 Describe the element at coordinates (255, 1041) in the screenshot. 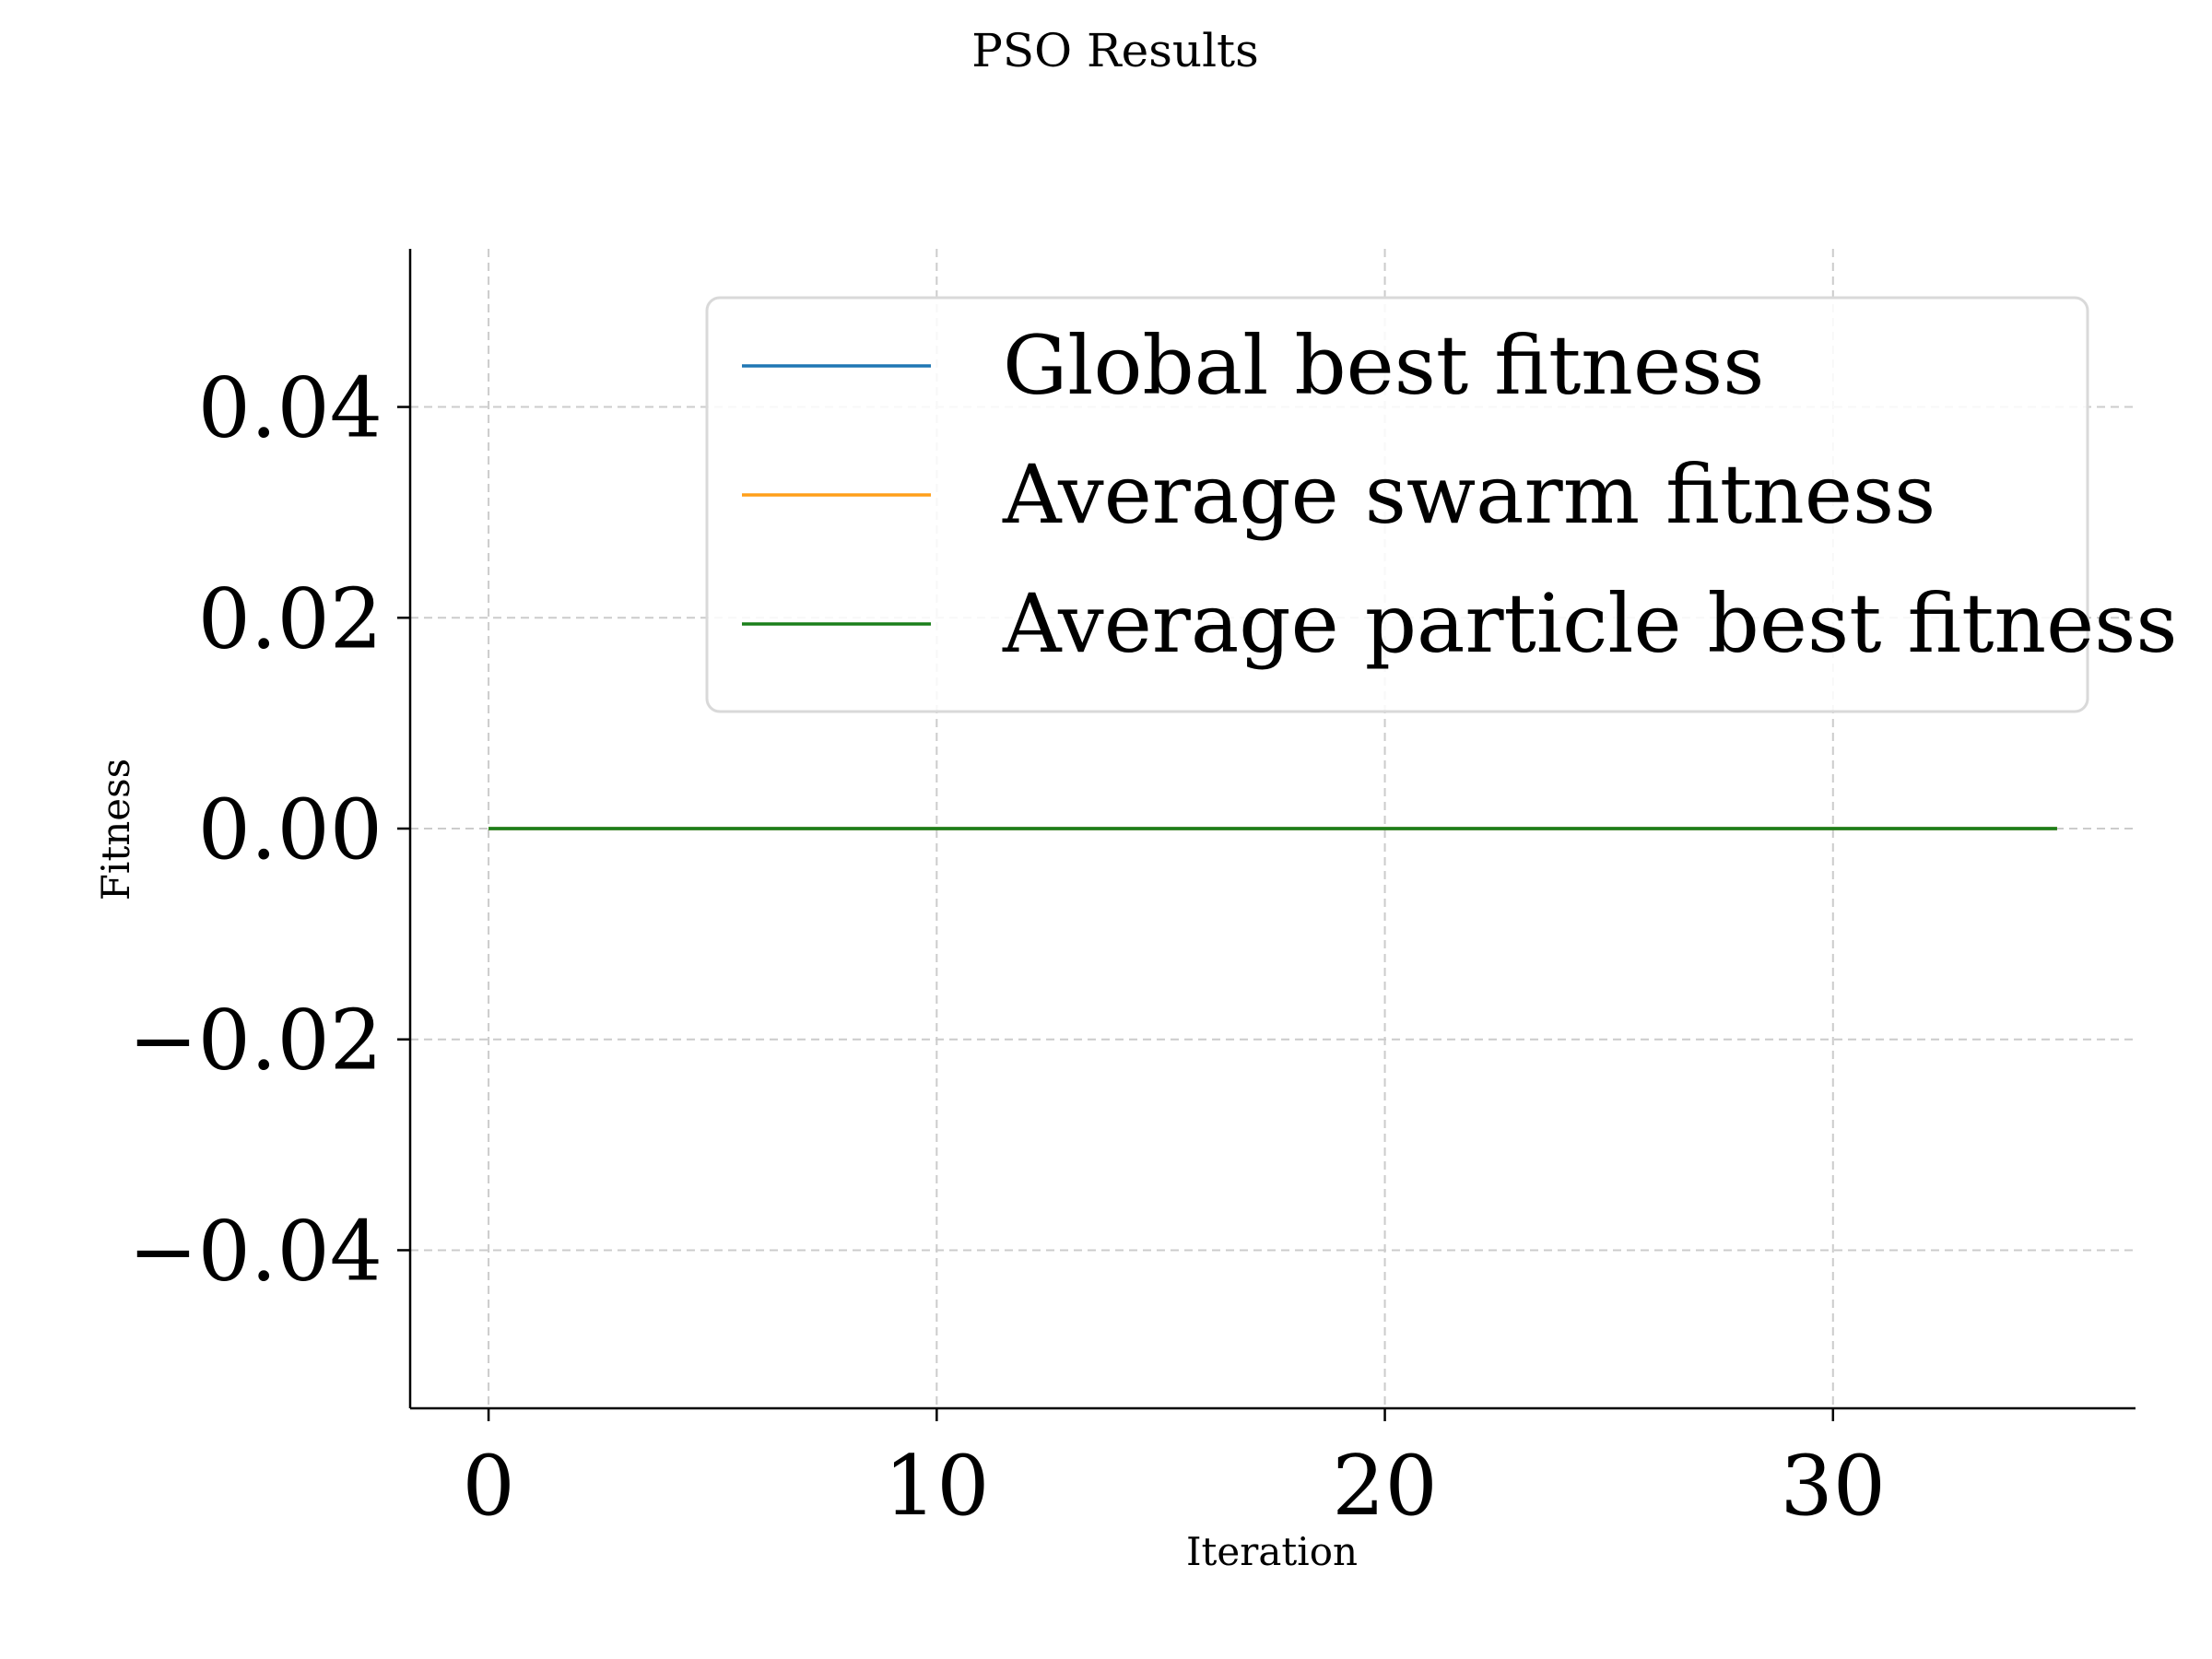

I see `y-tick-label: −0.02` at that location.